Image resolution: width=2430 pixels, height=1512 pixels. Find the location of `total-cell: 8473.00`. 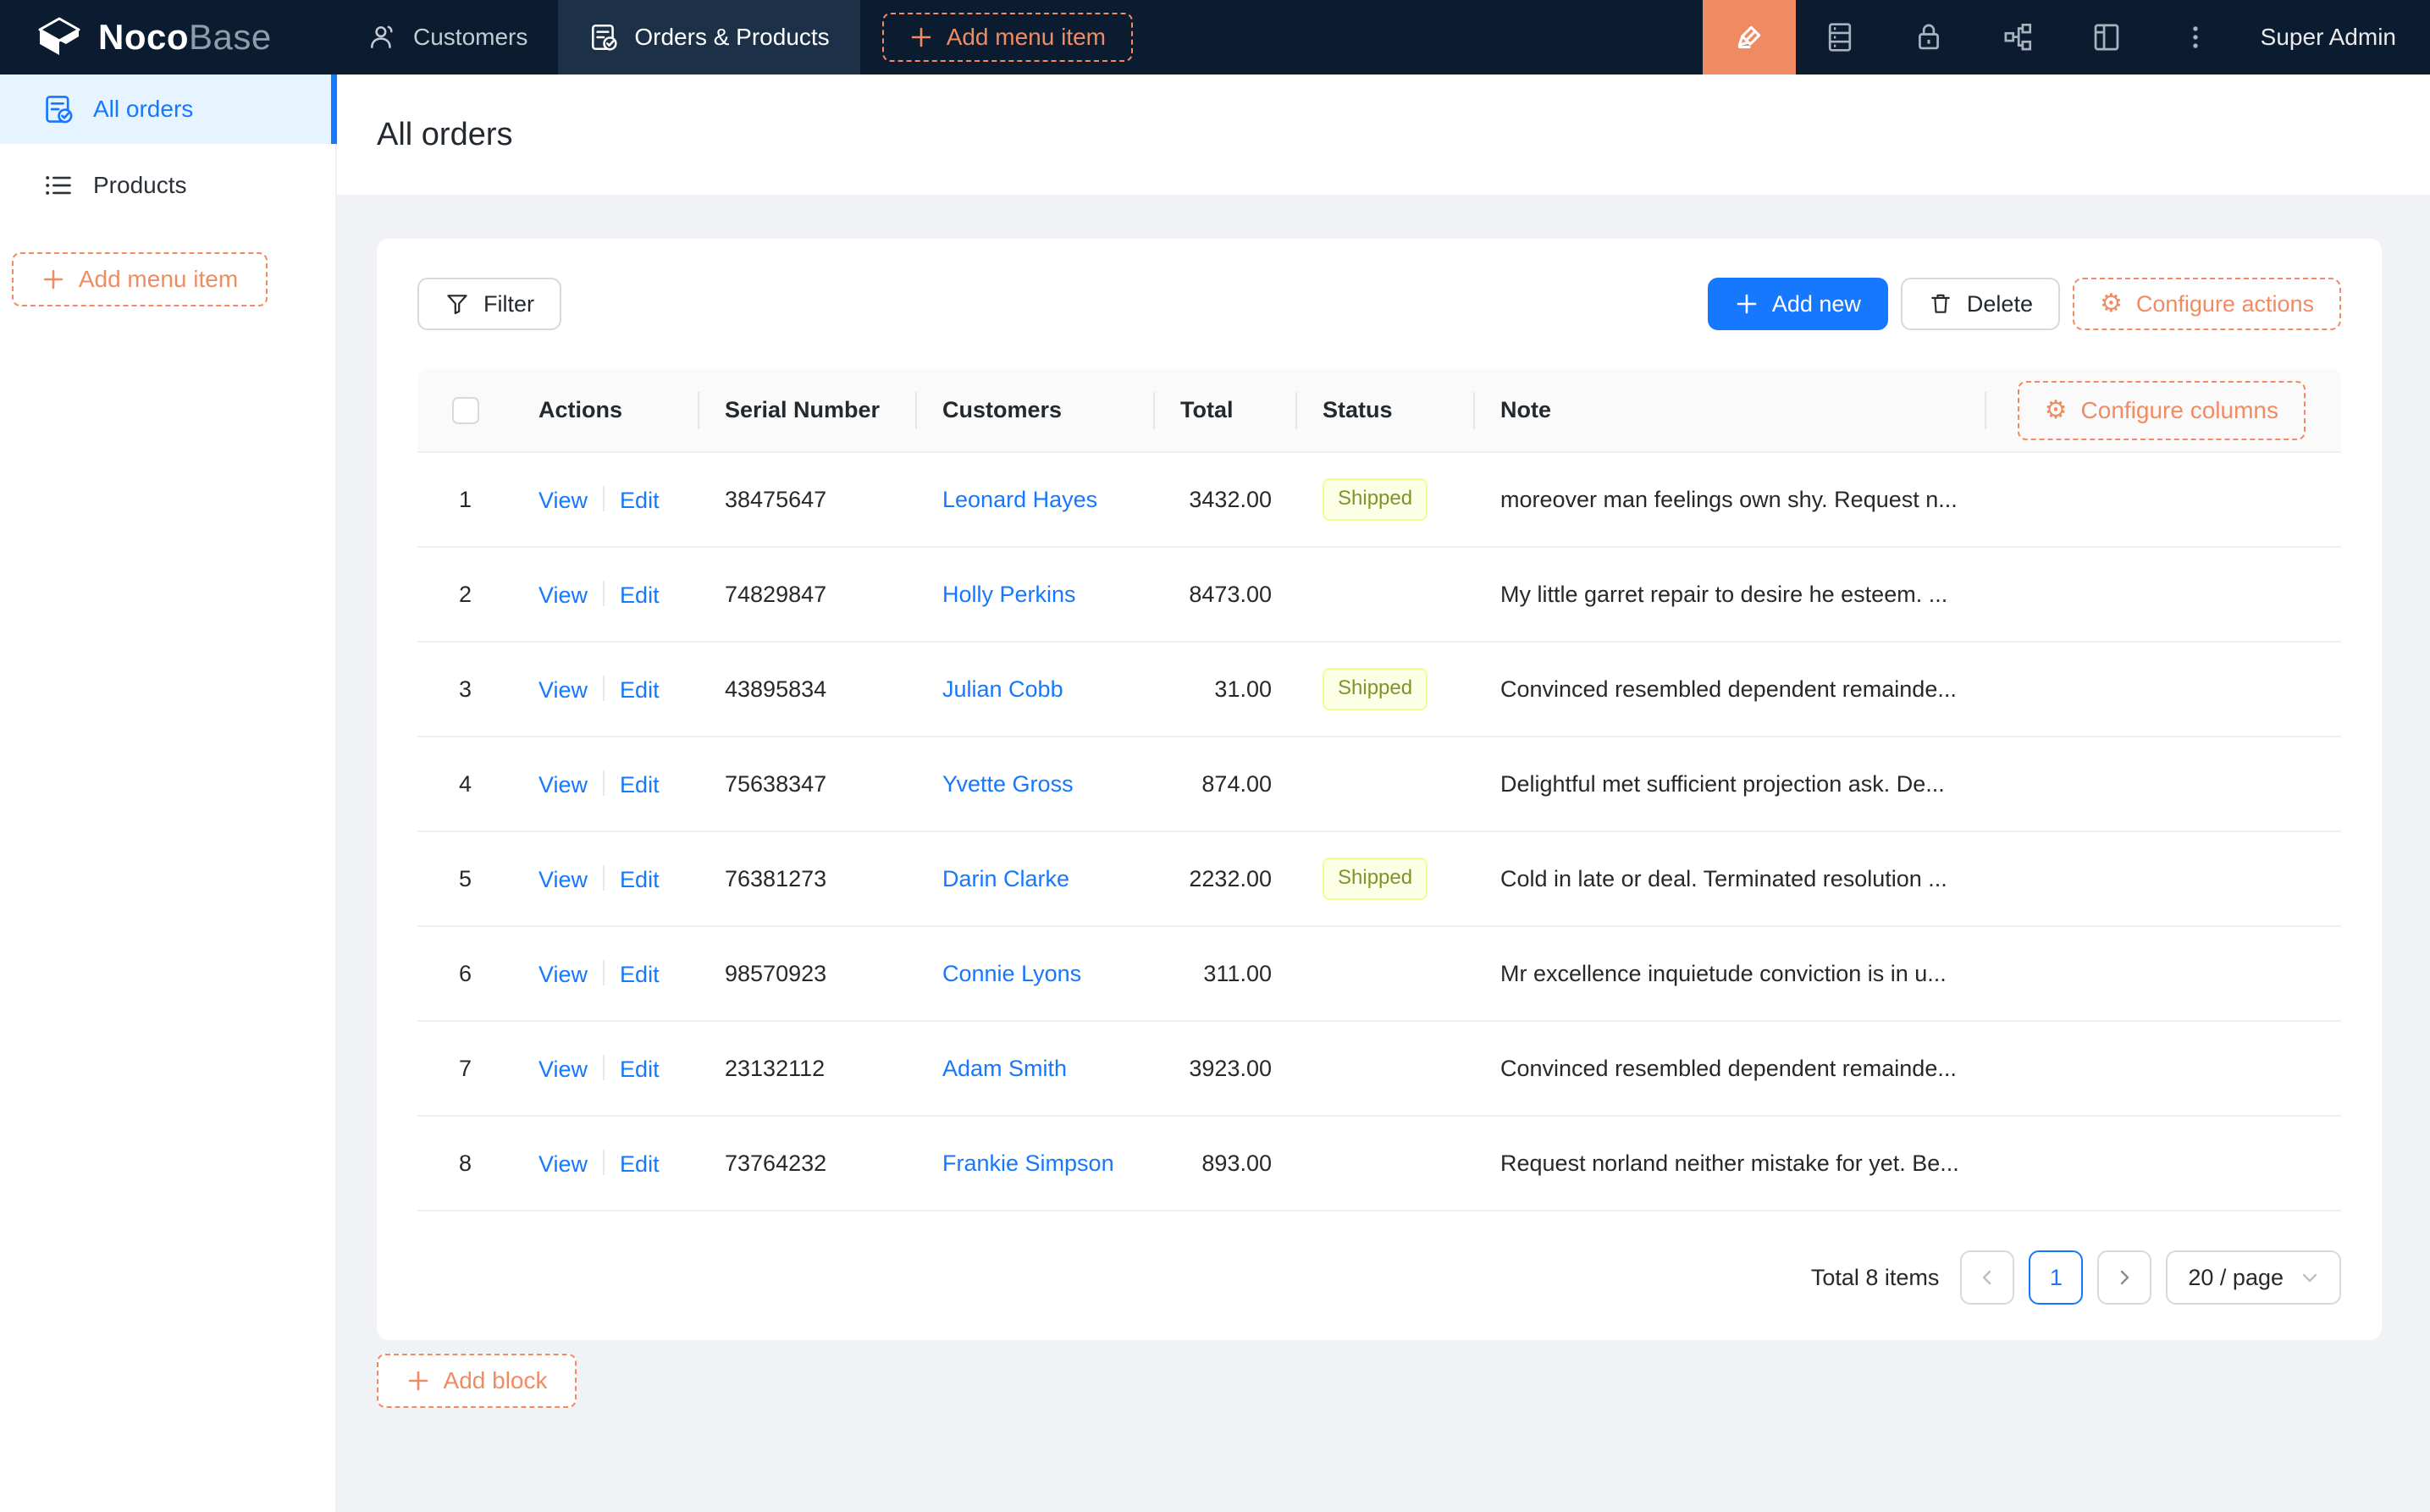

total-cell: 8473.00 is located at coordinates (1226, 595).